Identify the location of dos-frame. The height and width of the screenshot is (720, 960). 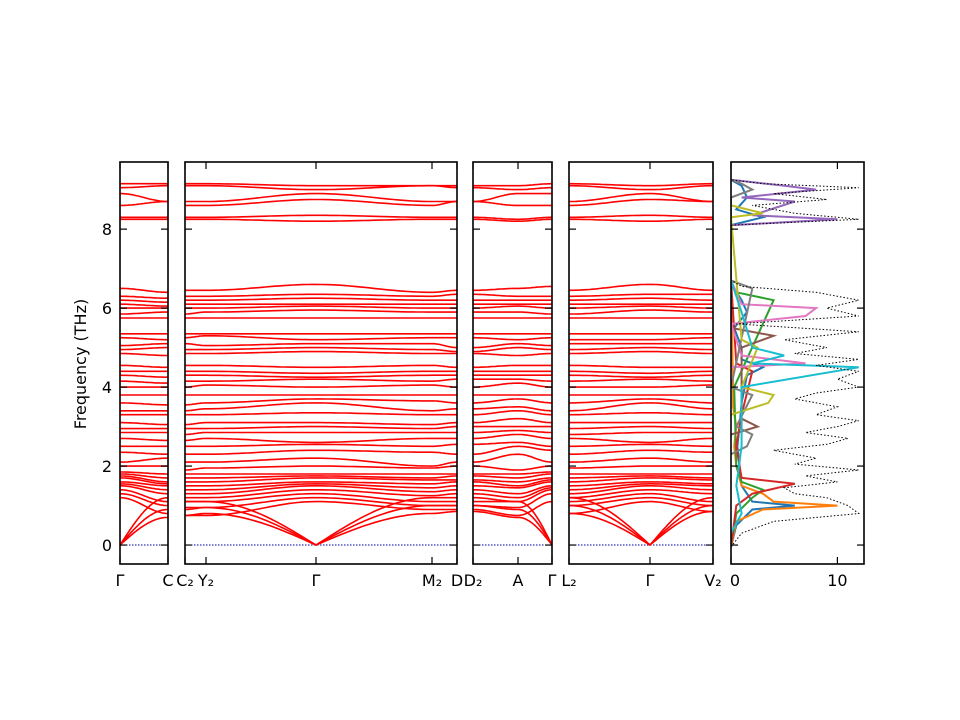
(797, 363).